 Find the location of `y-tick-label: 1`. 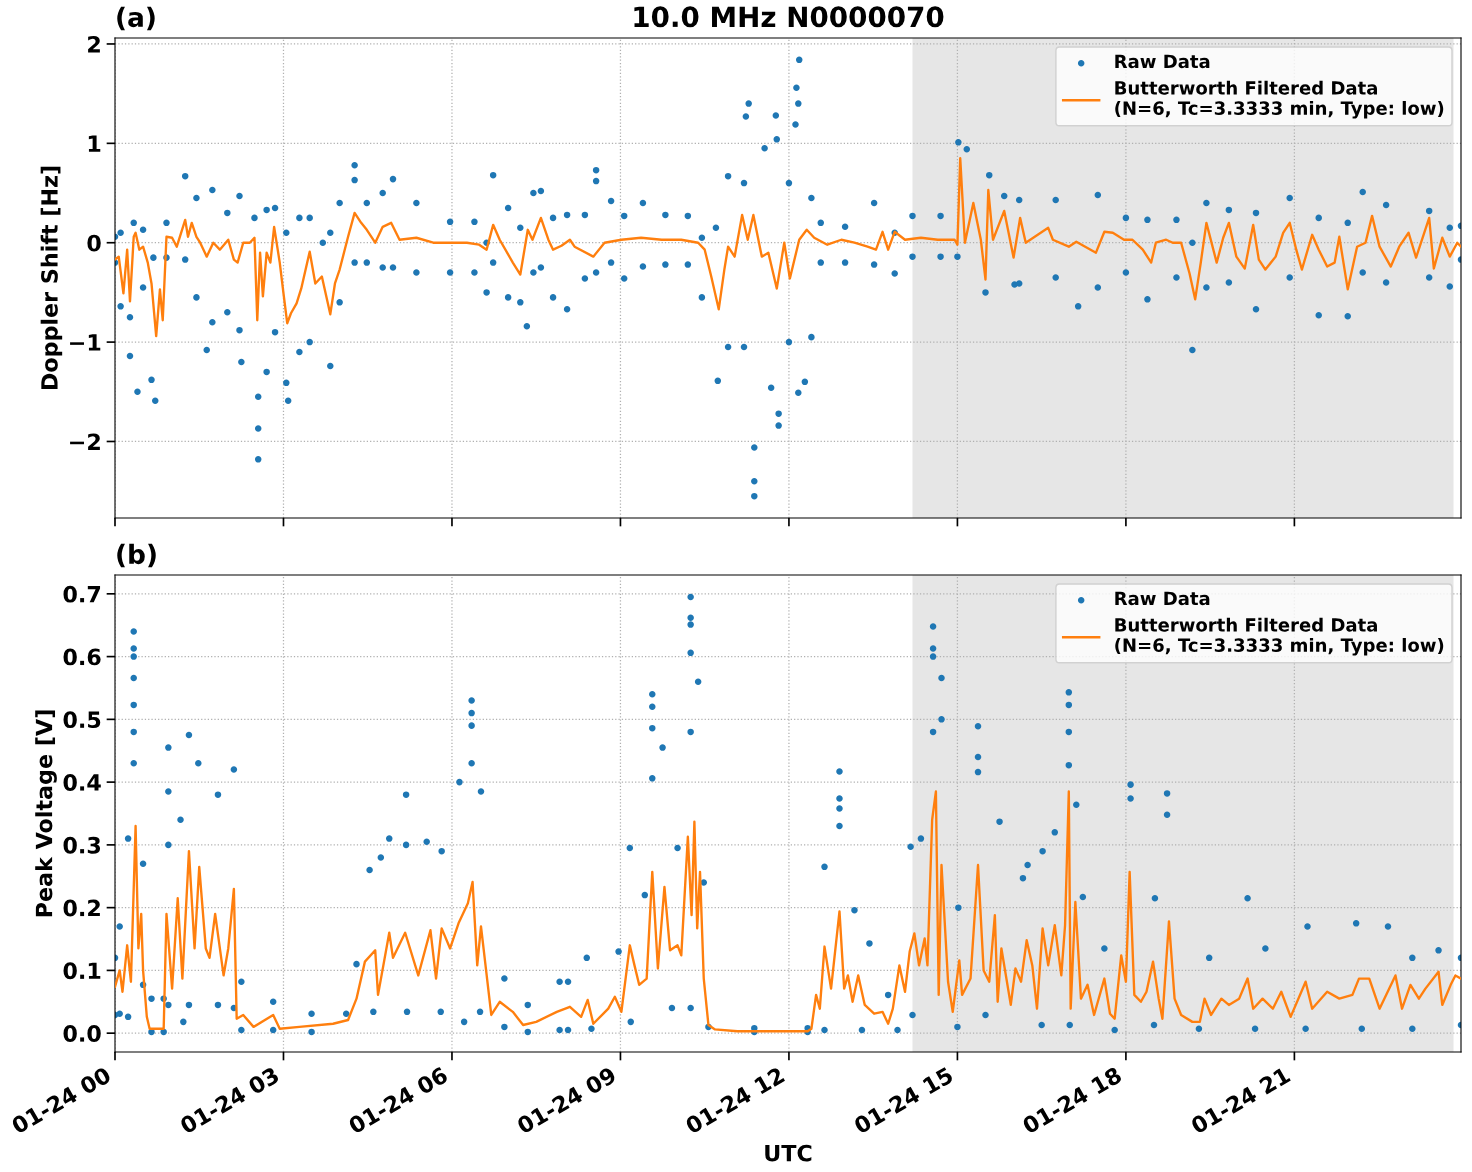

y-tick-label: 1 is located at coordinates (94, 143).